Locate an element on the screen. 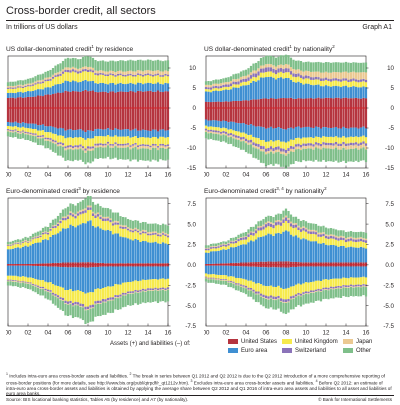  y-tick-label: 5.0 is located at coordinates (191, 224).